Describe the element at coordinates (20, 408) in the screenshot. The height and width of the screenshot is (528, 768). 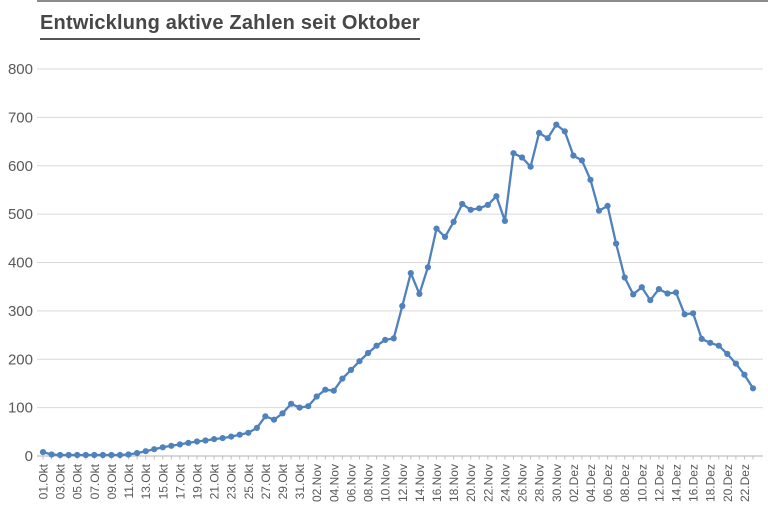
I see `svg-text: 100` at that location.